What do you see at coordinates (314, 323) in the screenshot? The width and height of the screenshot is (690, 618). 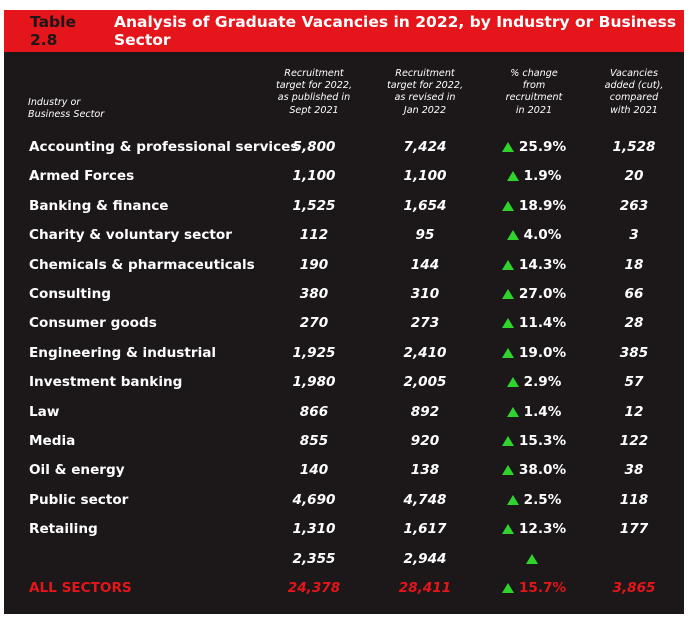 I see `published-cell: 270` at bounding box center [314, 323].